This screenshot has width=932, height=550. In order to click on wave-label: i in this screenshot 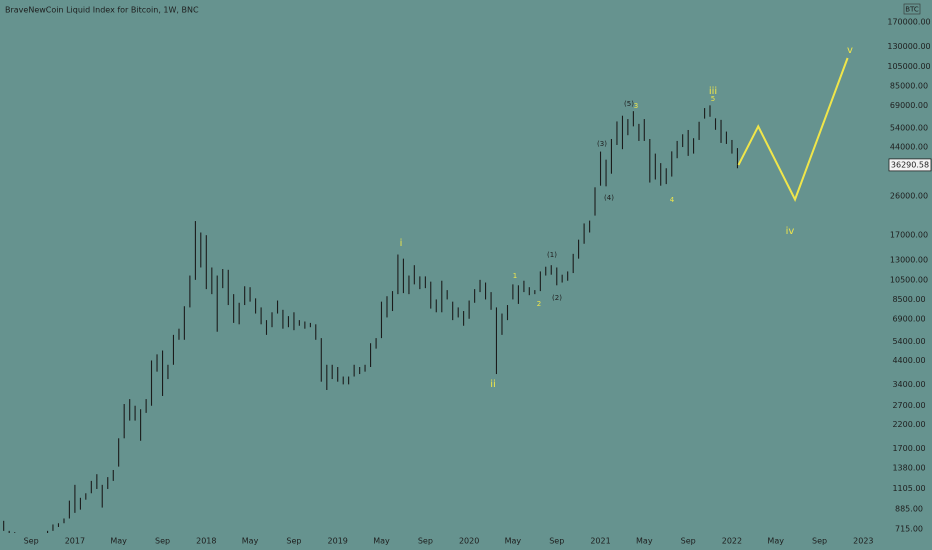, I will do `click(401, 243)`.